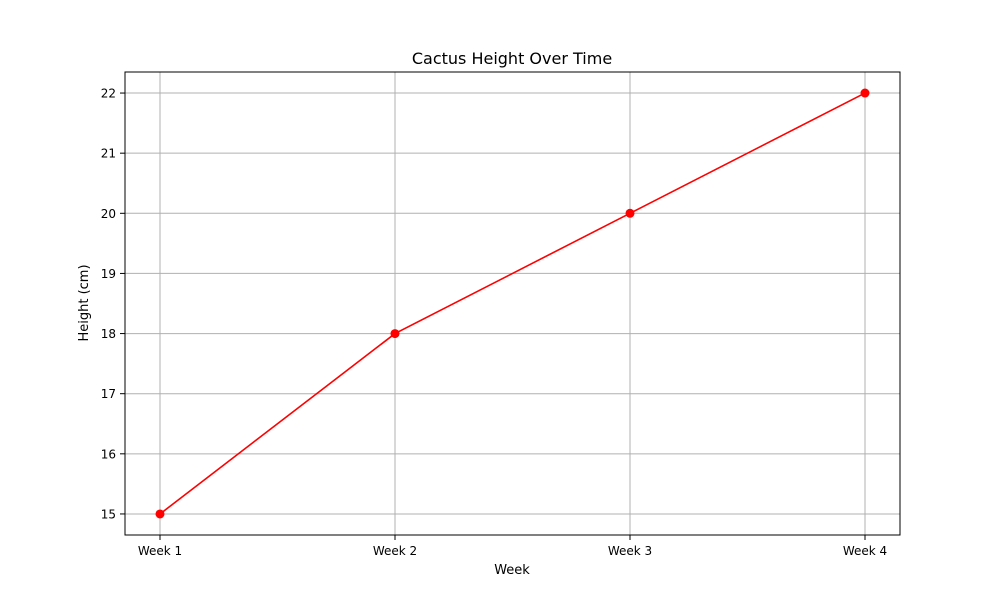 The image size is (1000, 604). I want to click on y-tick-label: 18, so click(108, 334).